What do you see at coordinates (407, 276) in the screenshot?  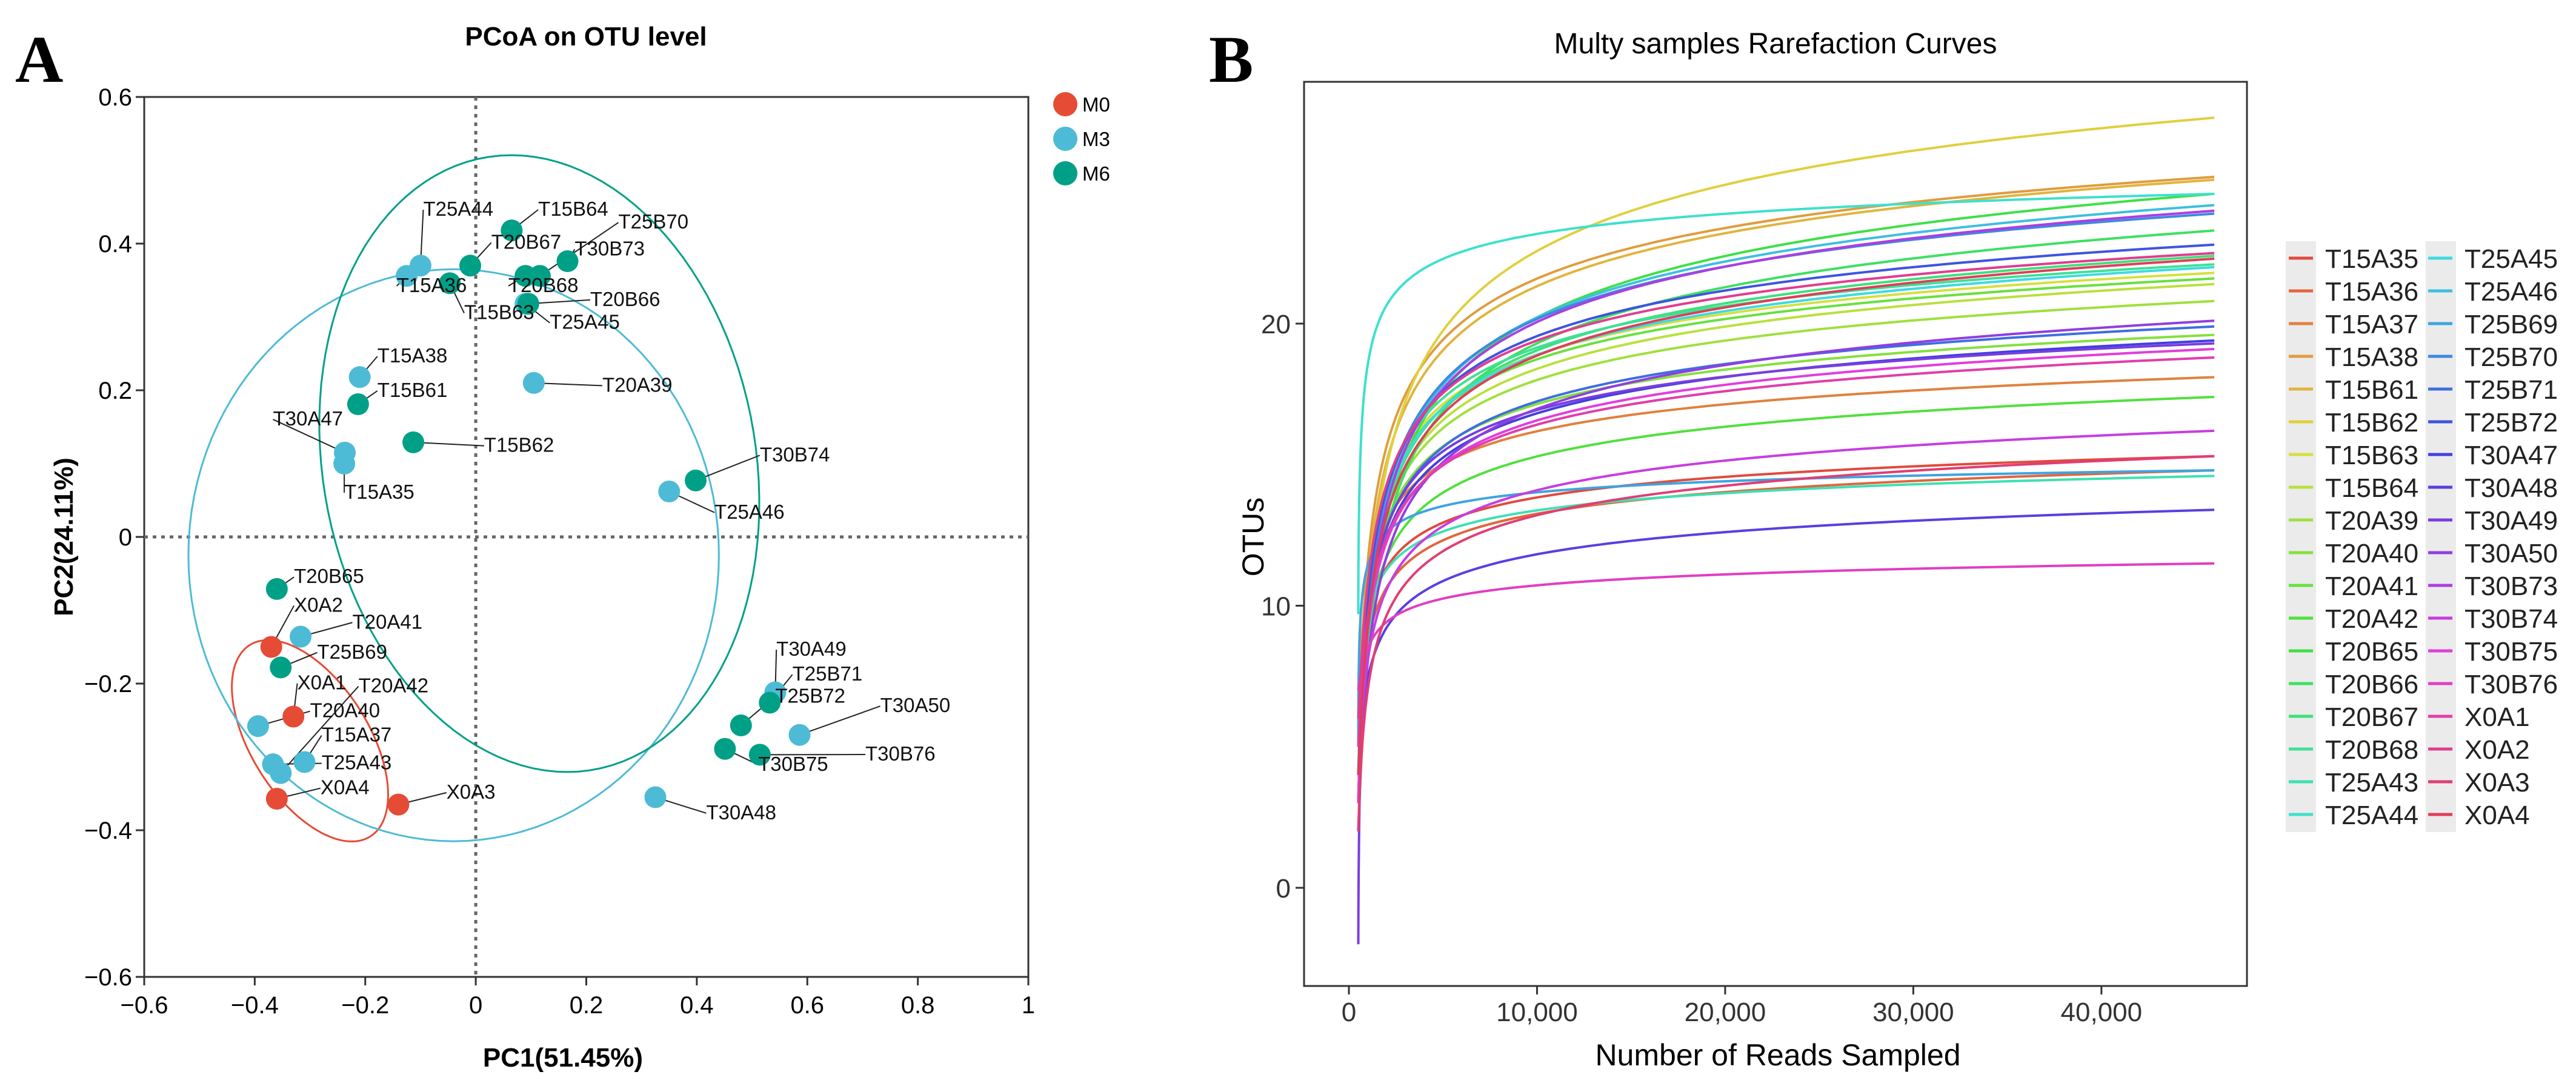 I see `data-point-t15a36` at bounding box center [407, 276].